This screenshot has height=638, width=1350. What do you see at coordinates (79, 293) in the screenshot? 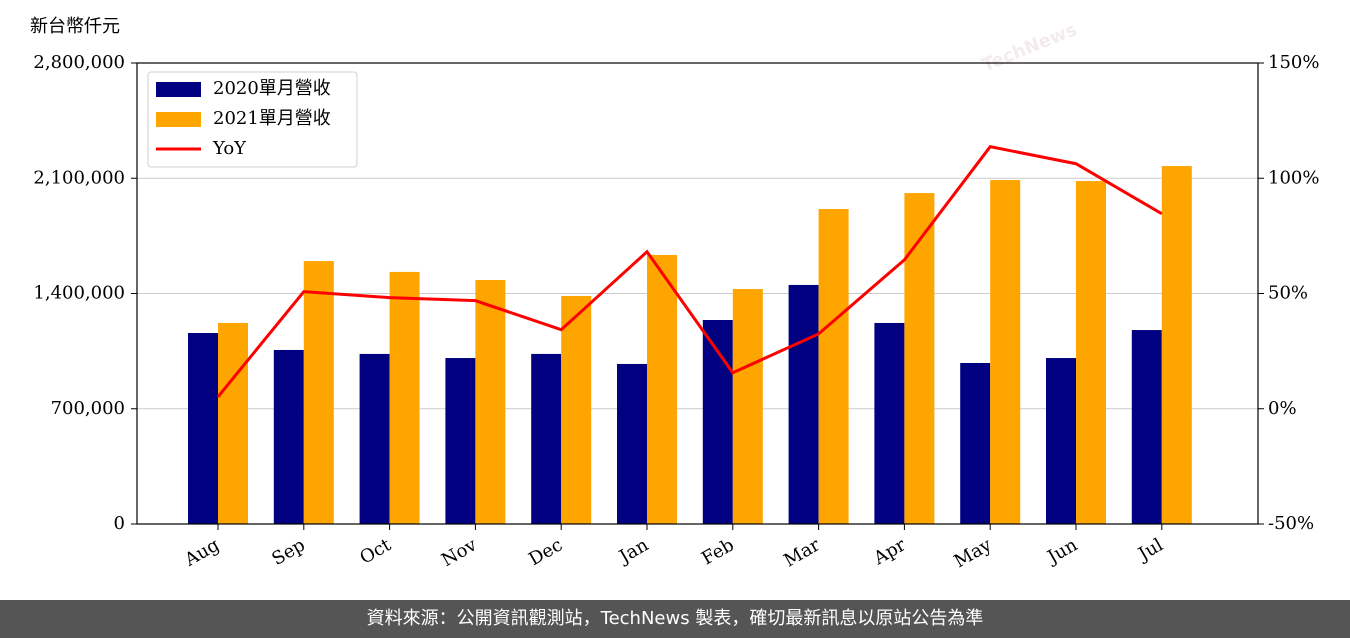
I see `y-tick-label: 1,400,000` at bounding box center [79, 293].